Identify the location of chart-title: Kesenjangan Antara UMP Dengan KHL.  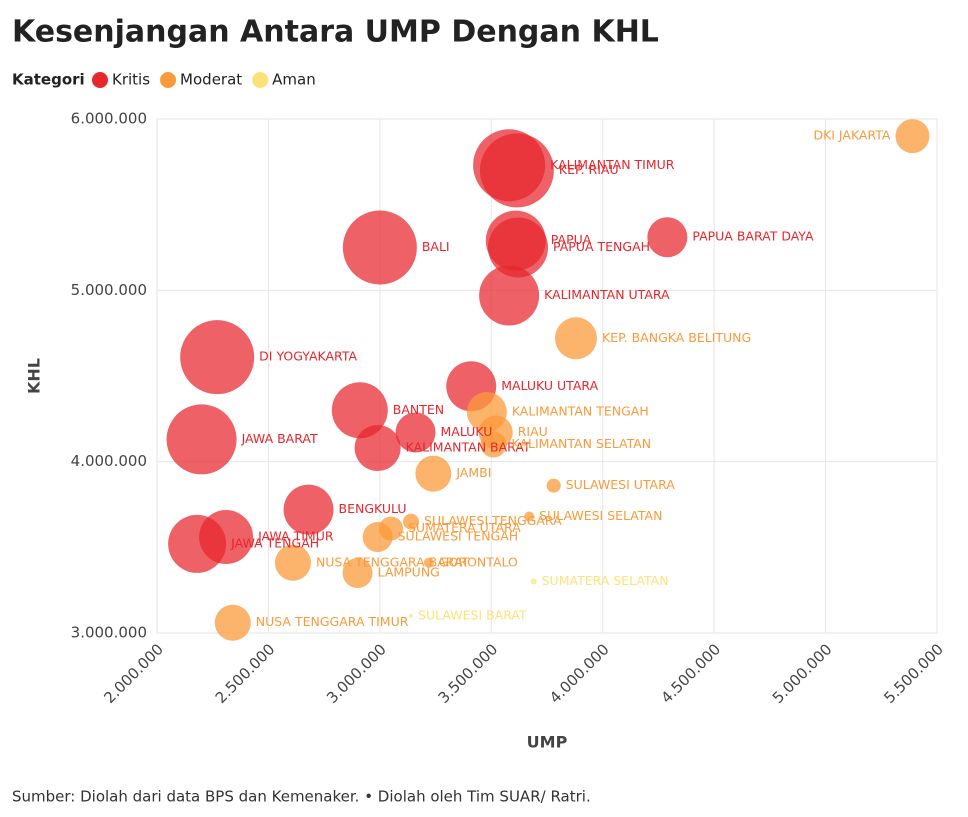
(335, 32).